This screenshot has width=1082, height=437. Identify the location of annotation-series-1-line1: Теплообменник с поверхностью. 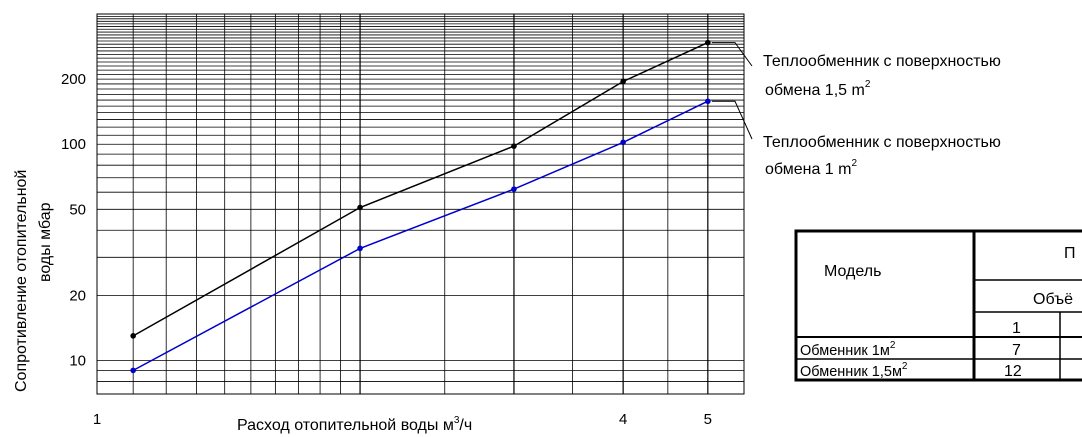
(882, 61).